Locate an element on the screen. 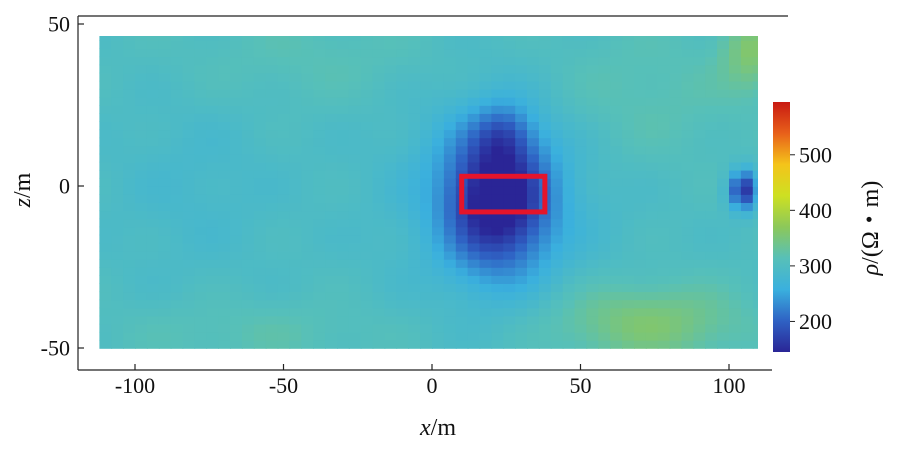 The height and width of the screenshot is (450, 900). x-tick-label: 0 is located at coordinates (432, 385).